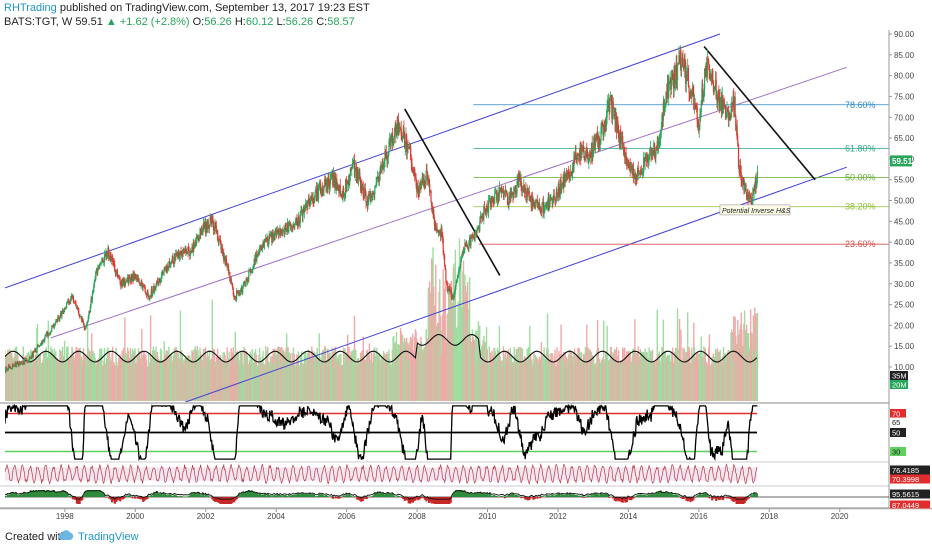 The height and width of the screenshot is (550, 932). I want to click on author-link: RHTrading, so click(30, 8).